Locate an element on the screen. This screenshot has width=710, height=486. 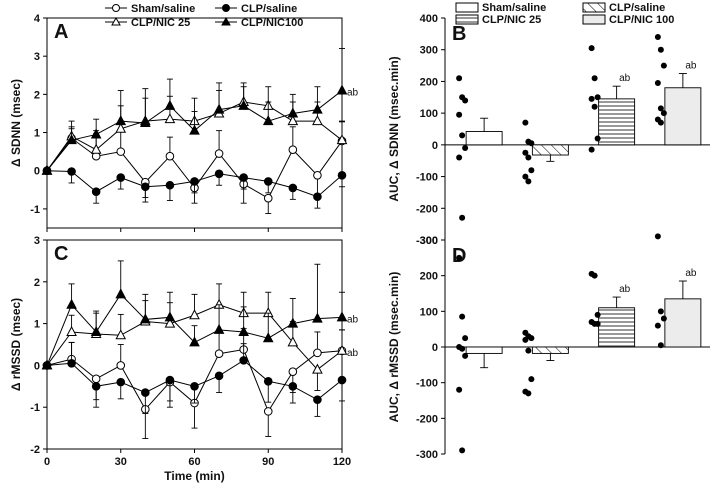
bar-group-clp-nic-25: ab is located at coordinates (612, 309).